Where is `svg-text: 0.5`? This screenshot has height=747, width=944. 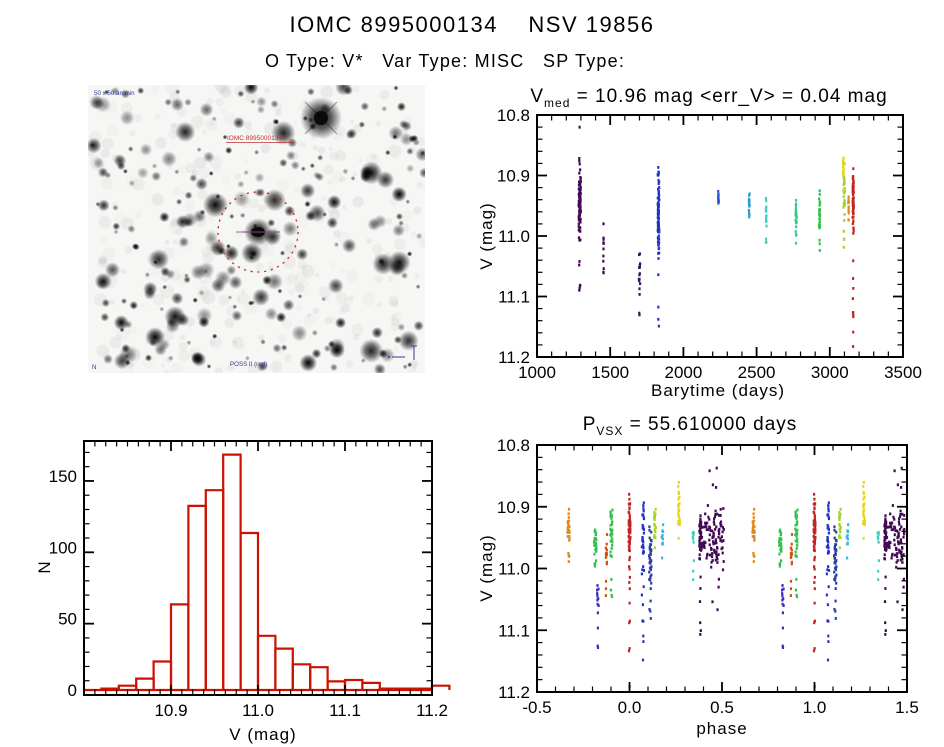 svg-text: 0.5 is located at coordinates (722, 707).